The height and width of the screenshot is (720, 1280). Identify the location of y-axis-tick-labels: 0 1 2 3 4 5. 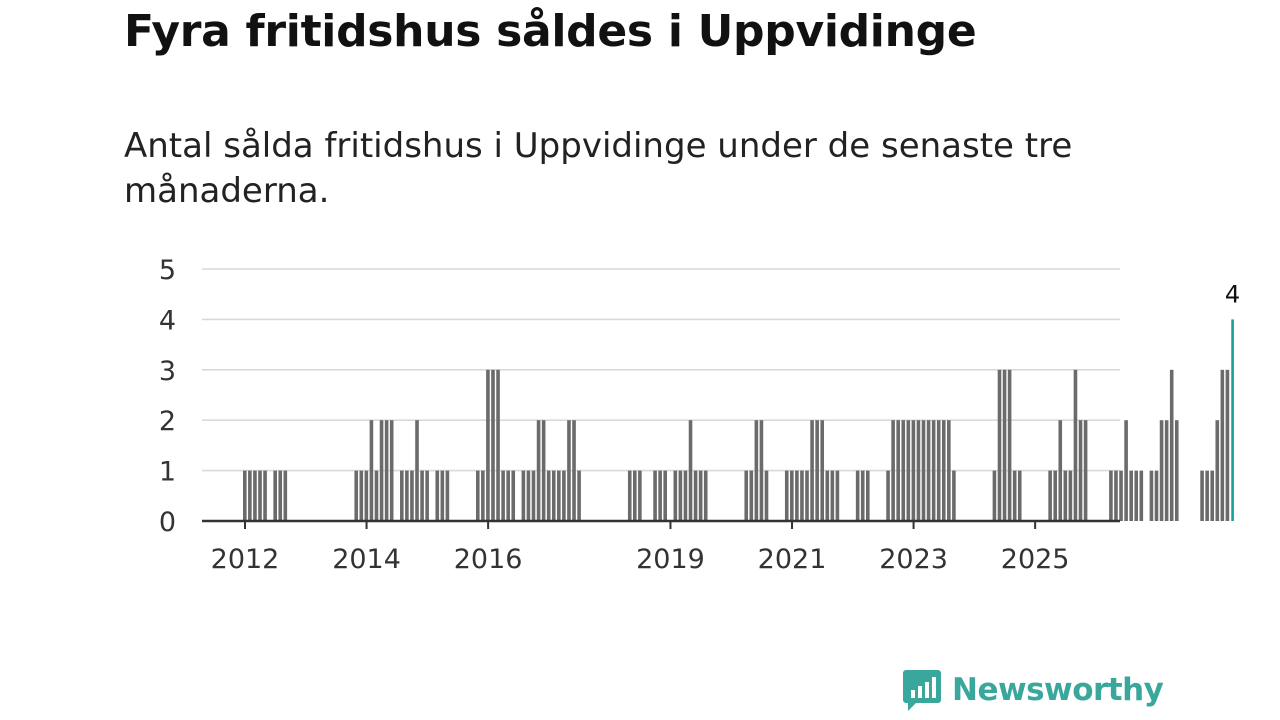
(167, 396).